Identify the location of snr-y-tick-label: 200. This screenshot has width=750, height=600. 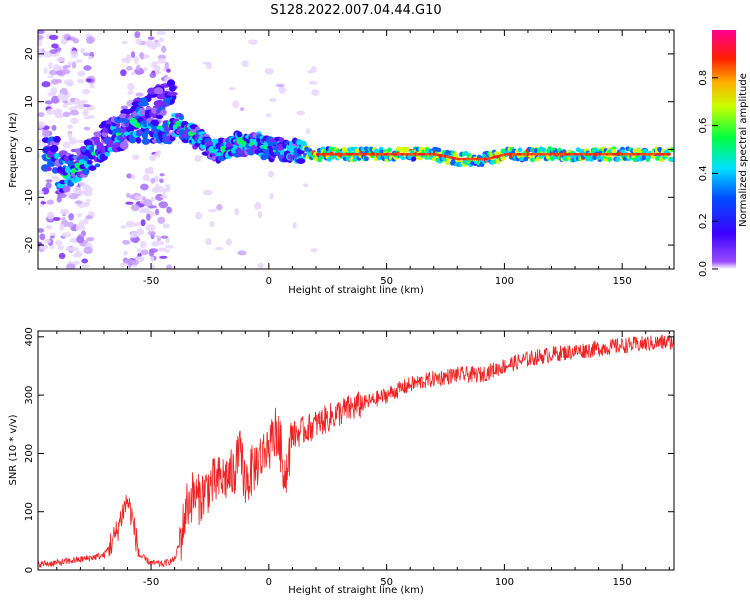
(29, 453).